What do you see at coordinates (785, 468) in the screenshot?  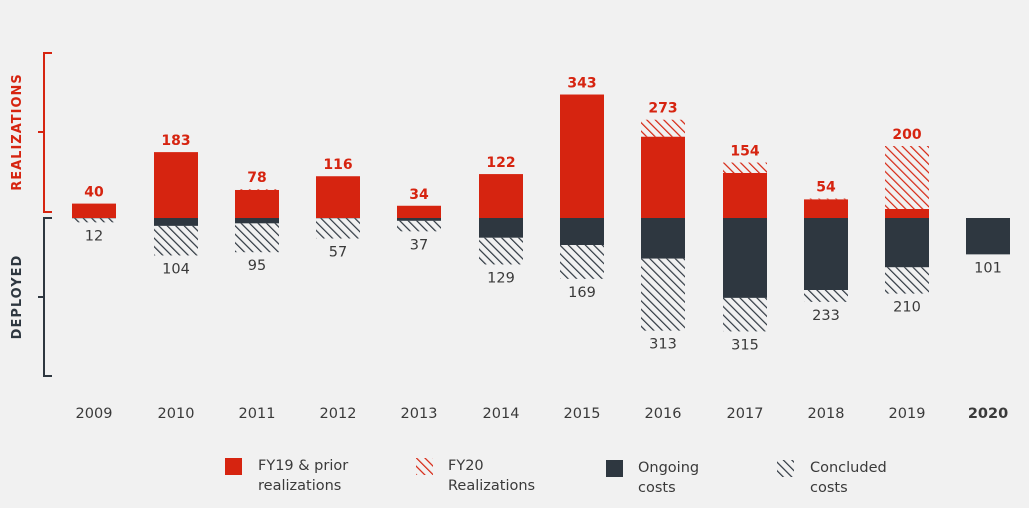 I see `legend-swatch-concluded` at bounding box center [785, 468].